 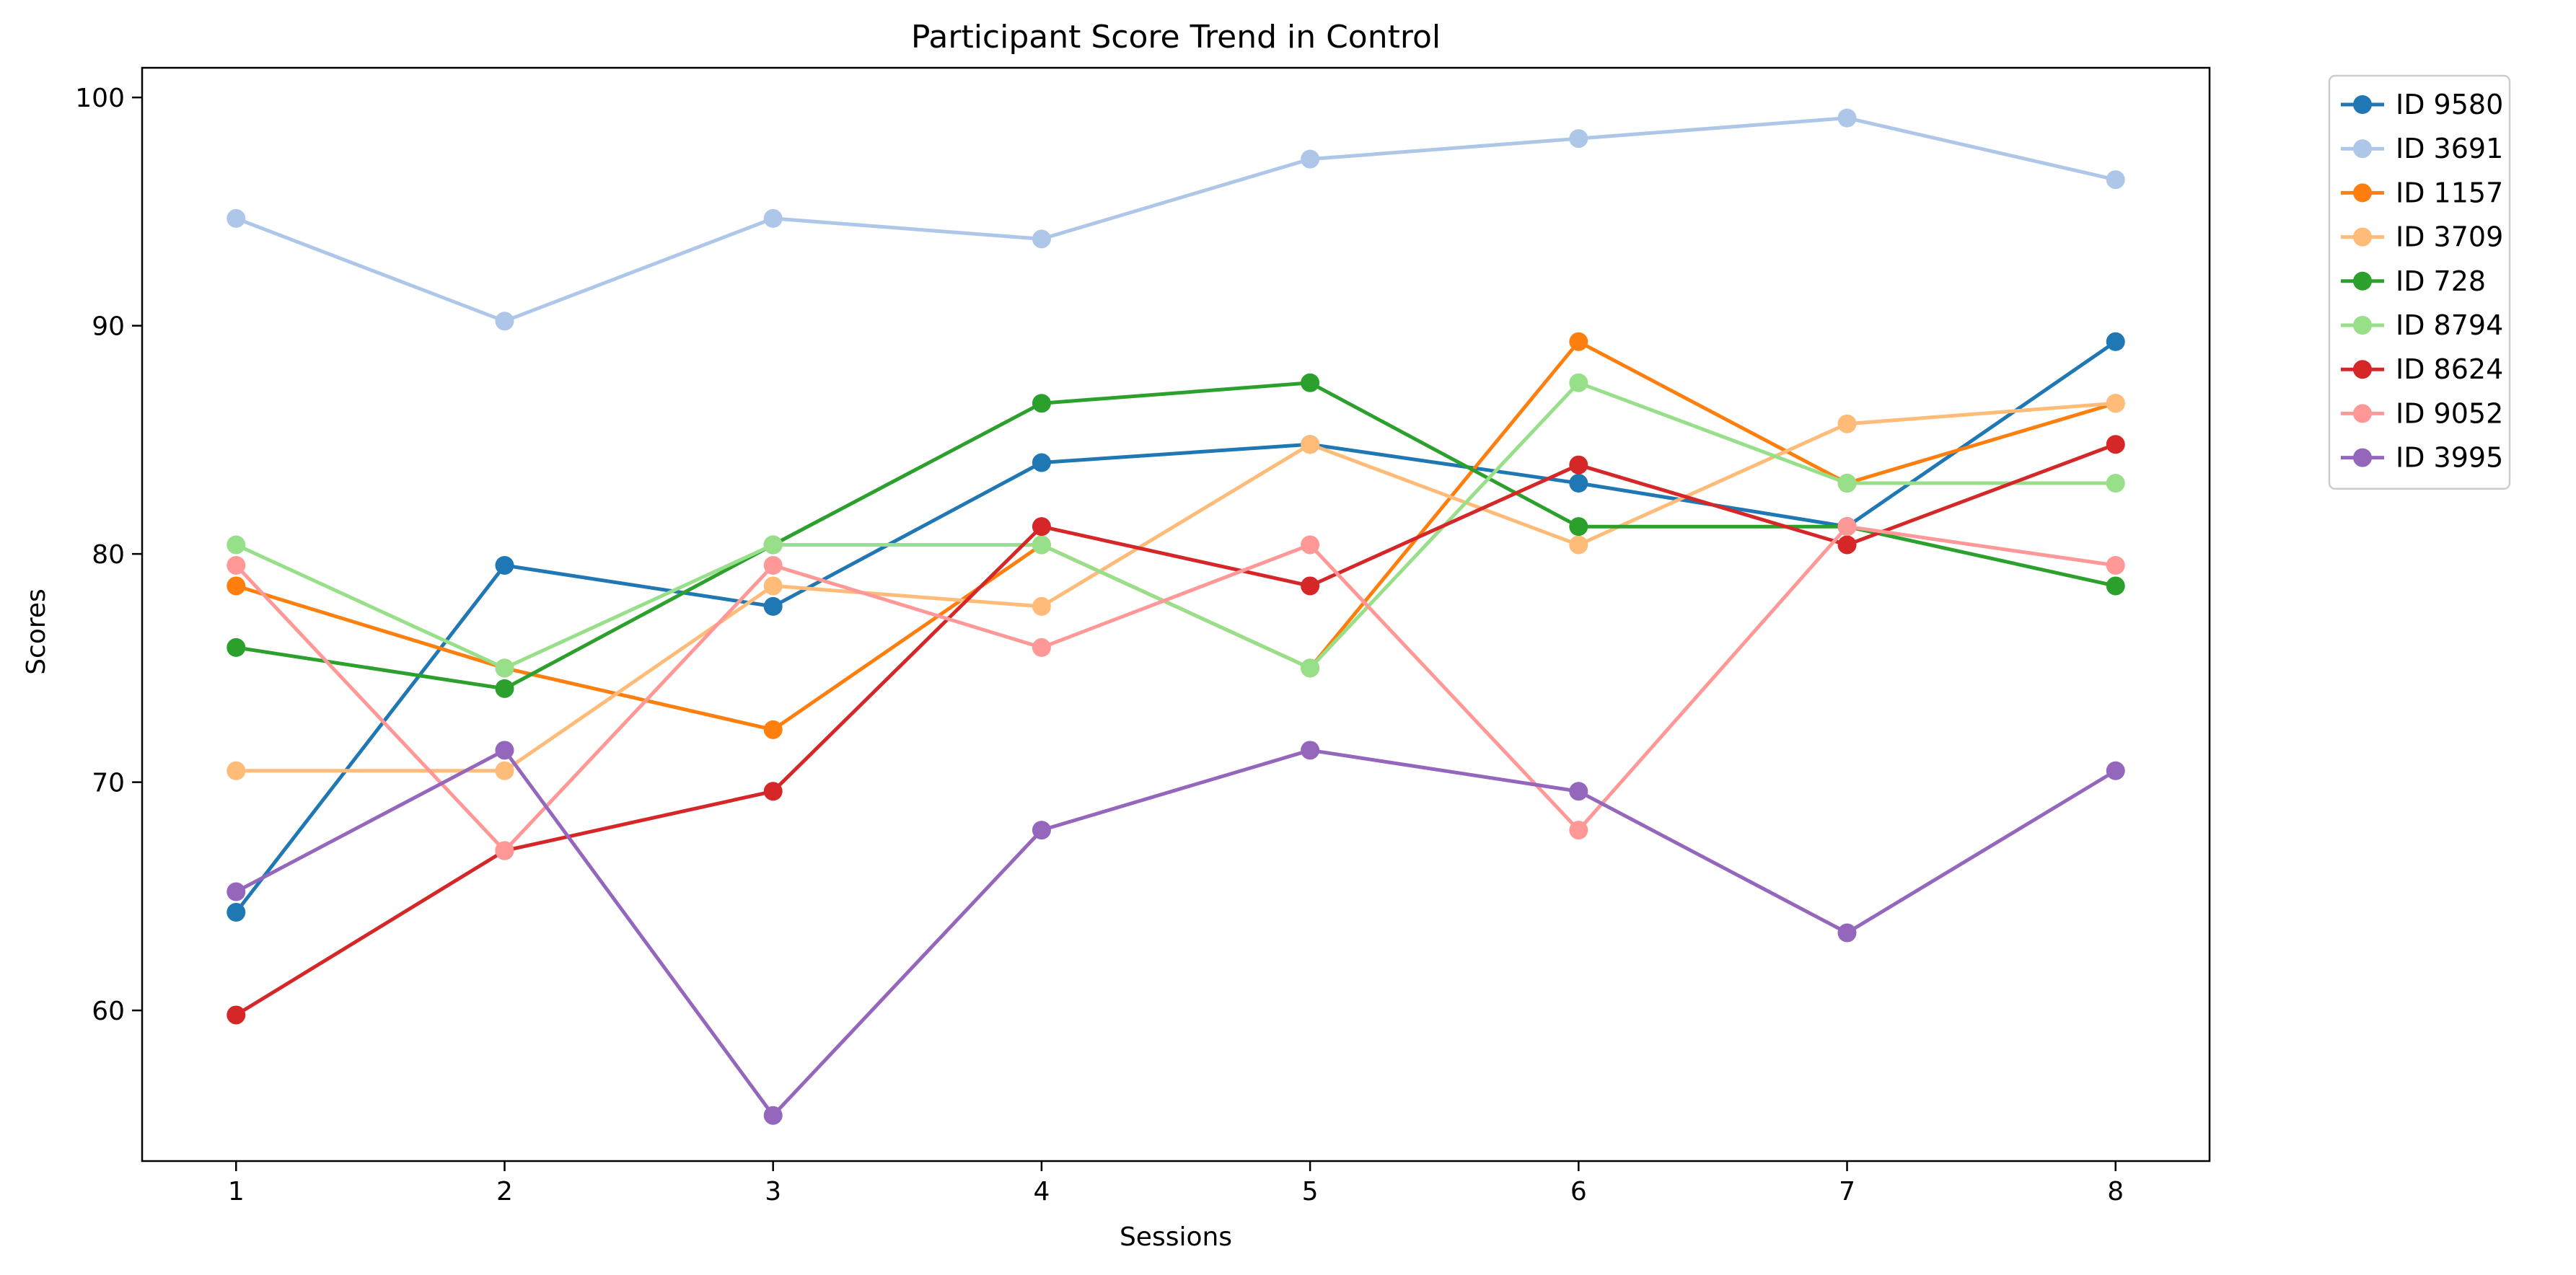 What do you see at coordinates (2441, 281) in the screenshot?
I see `legend-label: ID 728` at bounding box center [2441, 281].